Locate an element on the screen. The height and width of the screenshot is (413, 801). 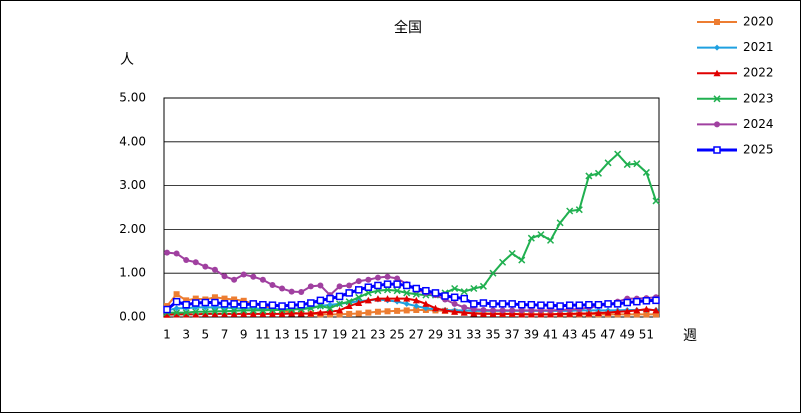
legend-label: 2025 is located at coordinates (758, 150).